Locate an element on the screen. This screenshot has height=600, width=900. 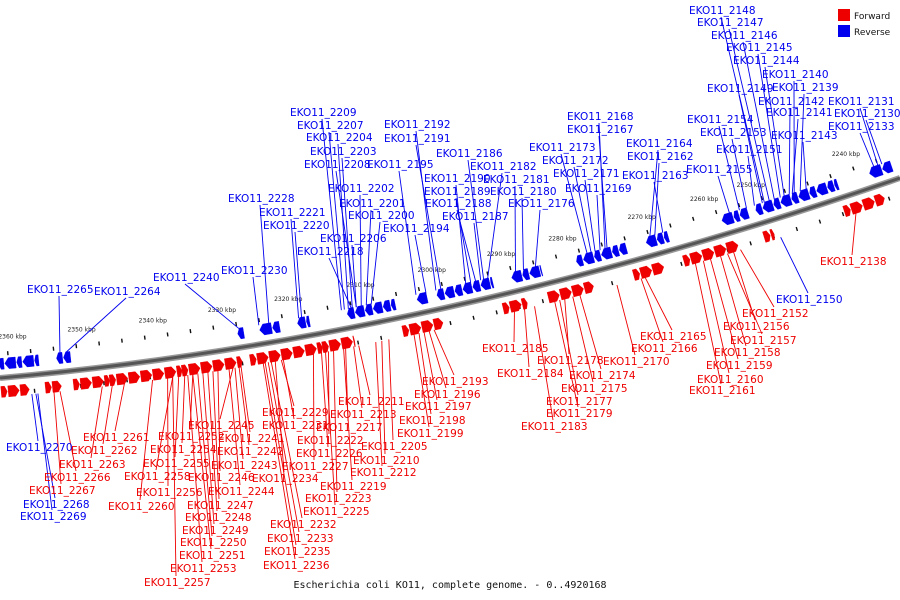
gene-label-eko11-2244: EKO11_2244 is located at coordinates (241, 492).